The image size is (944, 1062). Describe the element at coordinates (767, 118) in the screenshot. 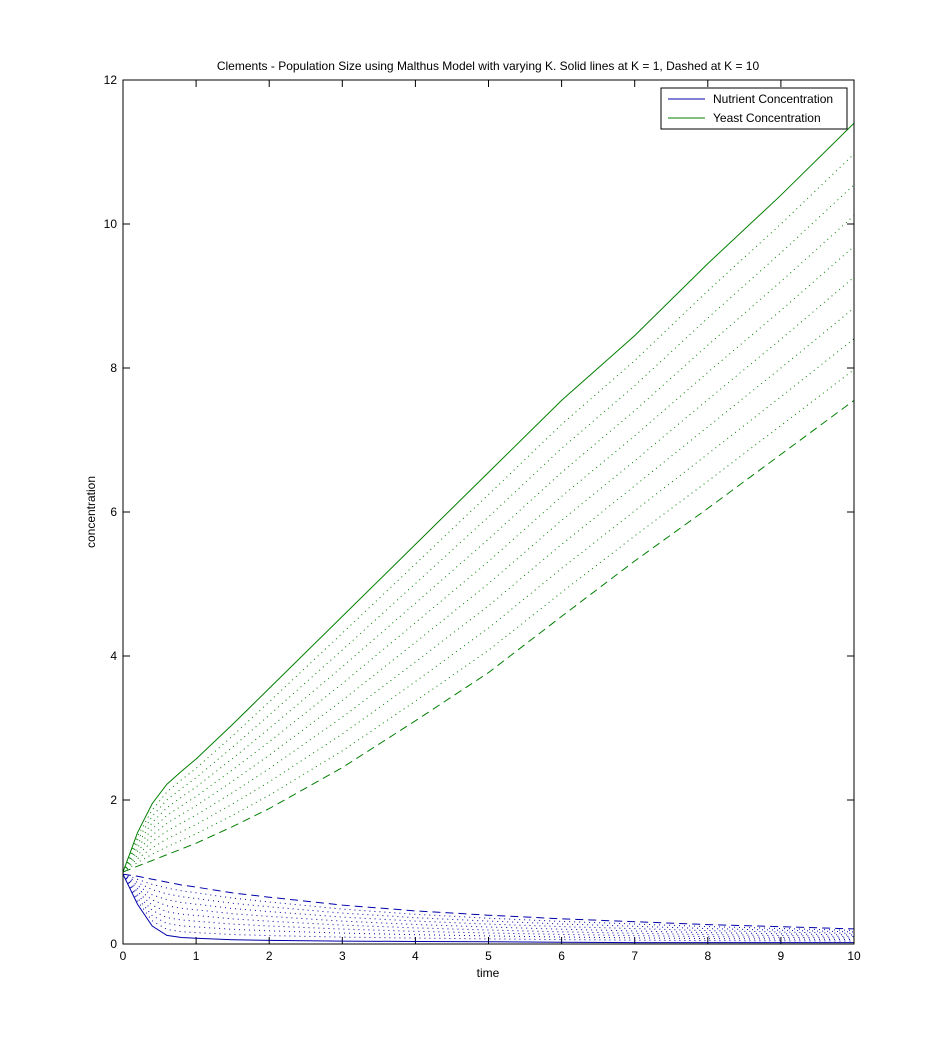

I see `legend-label-yeast: Yeast Concentration` at that location.